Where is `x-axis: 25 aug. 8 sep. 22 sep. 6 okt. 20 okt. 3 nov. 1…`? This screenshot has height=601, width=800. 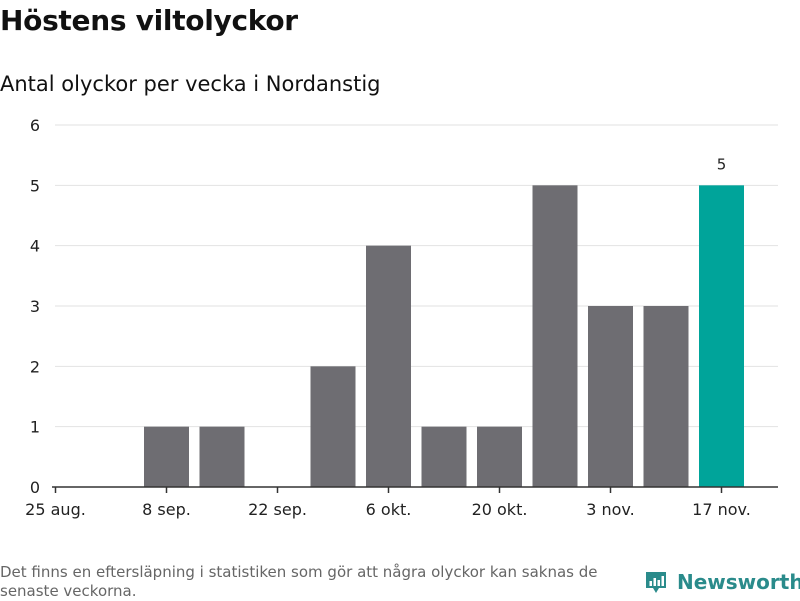 x-axis: 25 aug. 8 sep. 22 sep. 6 okt. 20 okt. 3 nov. 1… is located at coordinates (401, 502).